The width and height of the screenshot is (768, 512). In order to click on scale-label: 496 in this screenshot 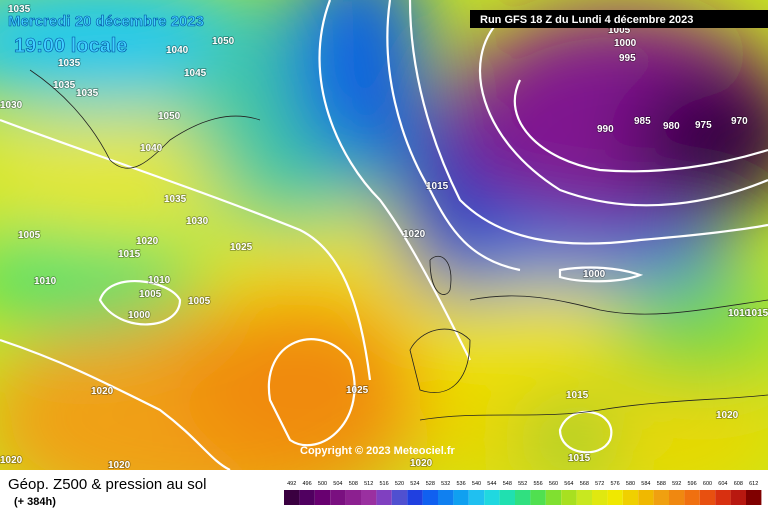, I will do `click(307, 484)`.